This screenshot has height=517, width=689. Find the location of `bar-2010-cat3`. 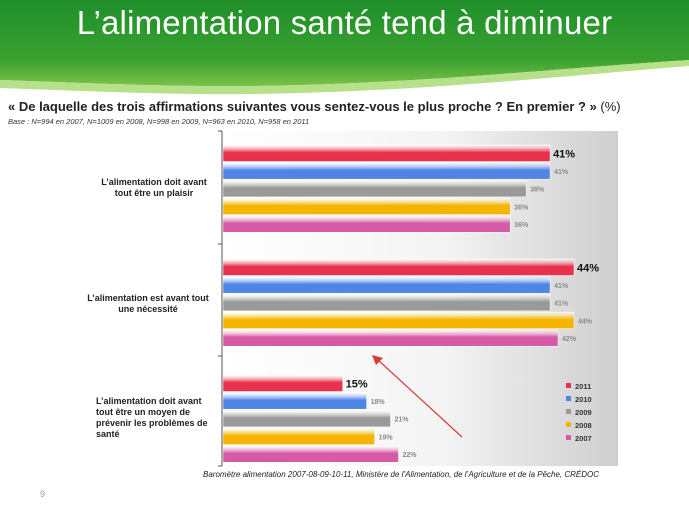

bar-2010-cat3 is located at coordinates (294, 401).